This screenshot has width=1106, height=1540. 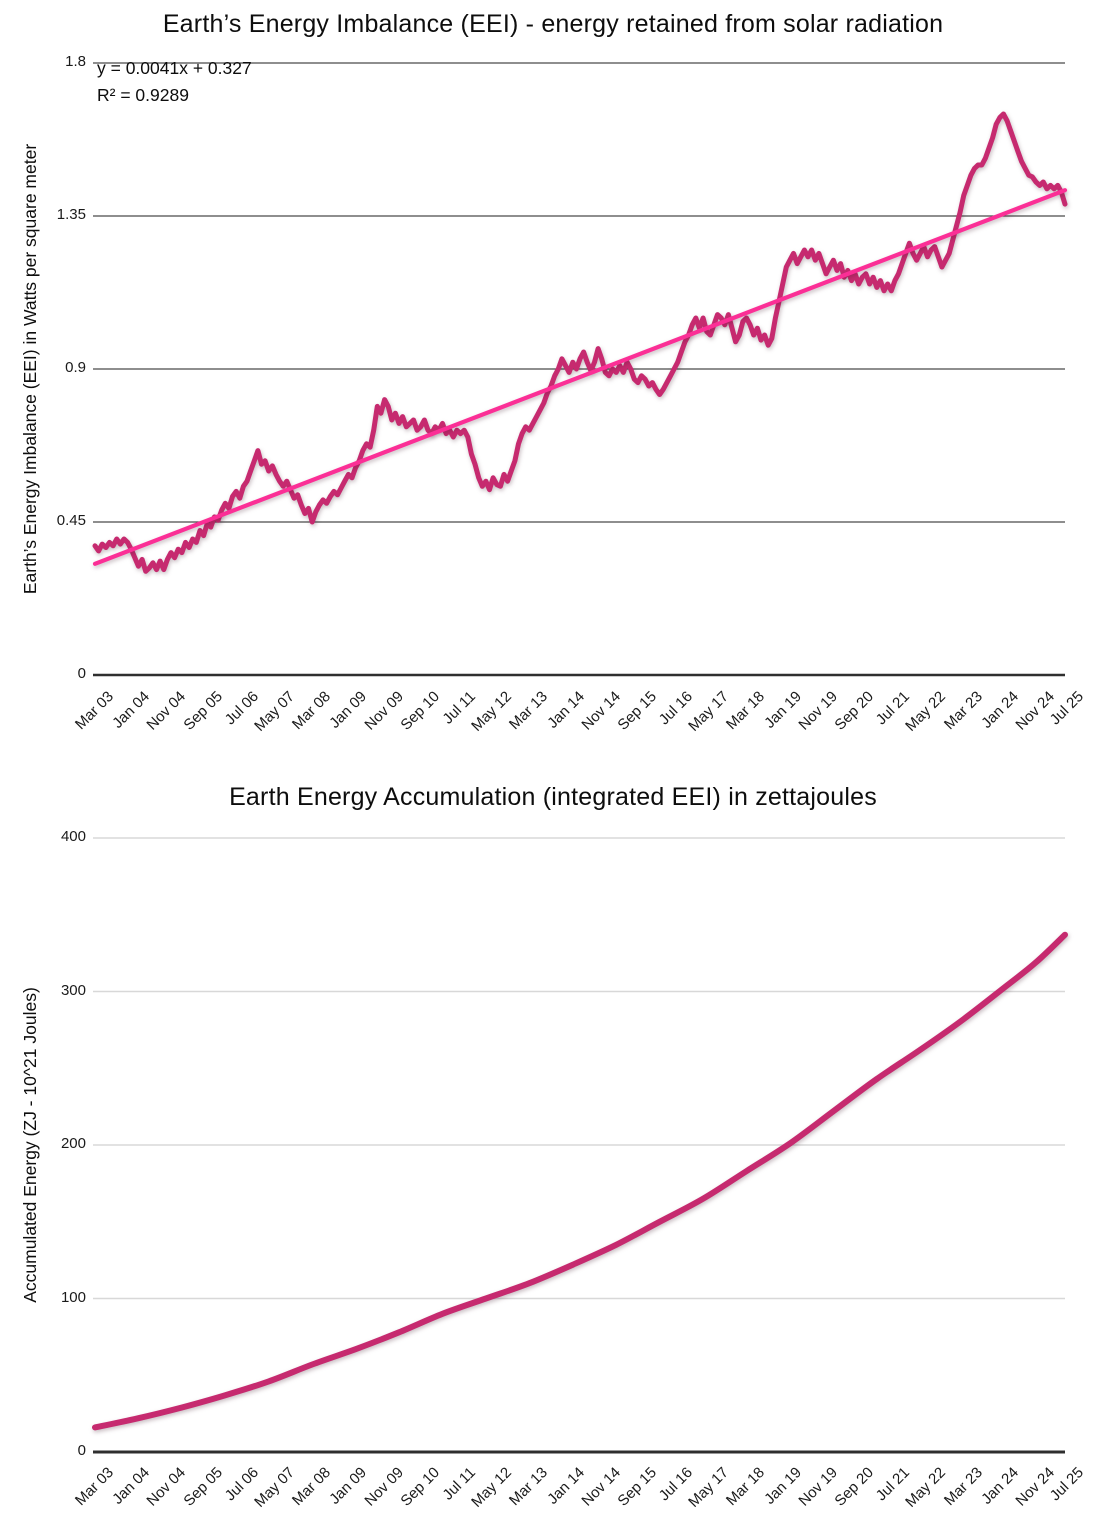 What do you see at coordinates (174, 68) in the screenshot?
I see `trendline-equation: y = 0.0041x + 0.327` at bounding box center [174, 68].